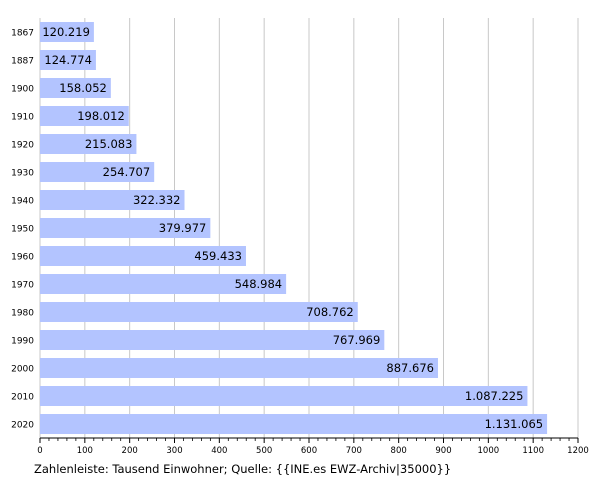 This screenshot has width=600, height=480. Describe the element at coordinates (22, 202) in the screenshot. I see `category-label: 1940` at that location.